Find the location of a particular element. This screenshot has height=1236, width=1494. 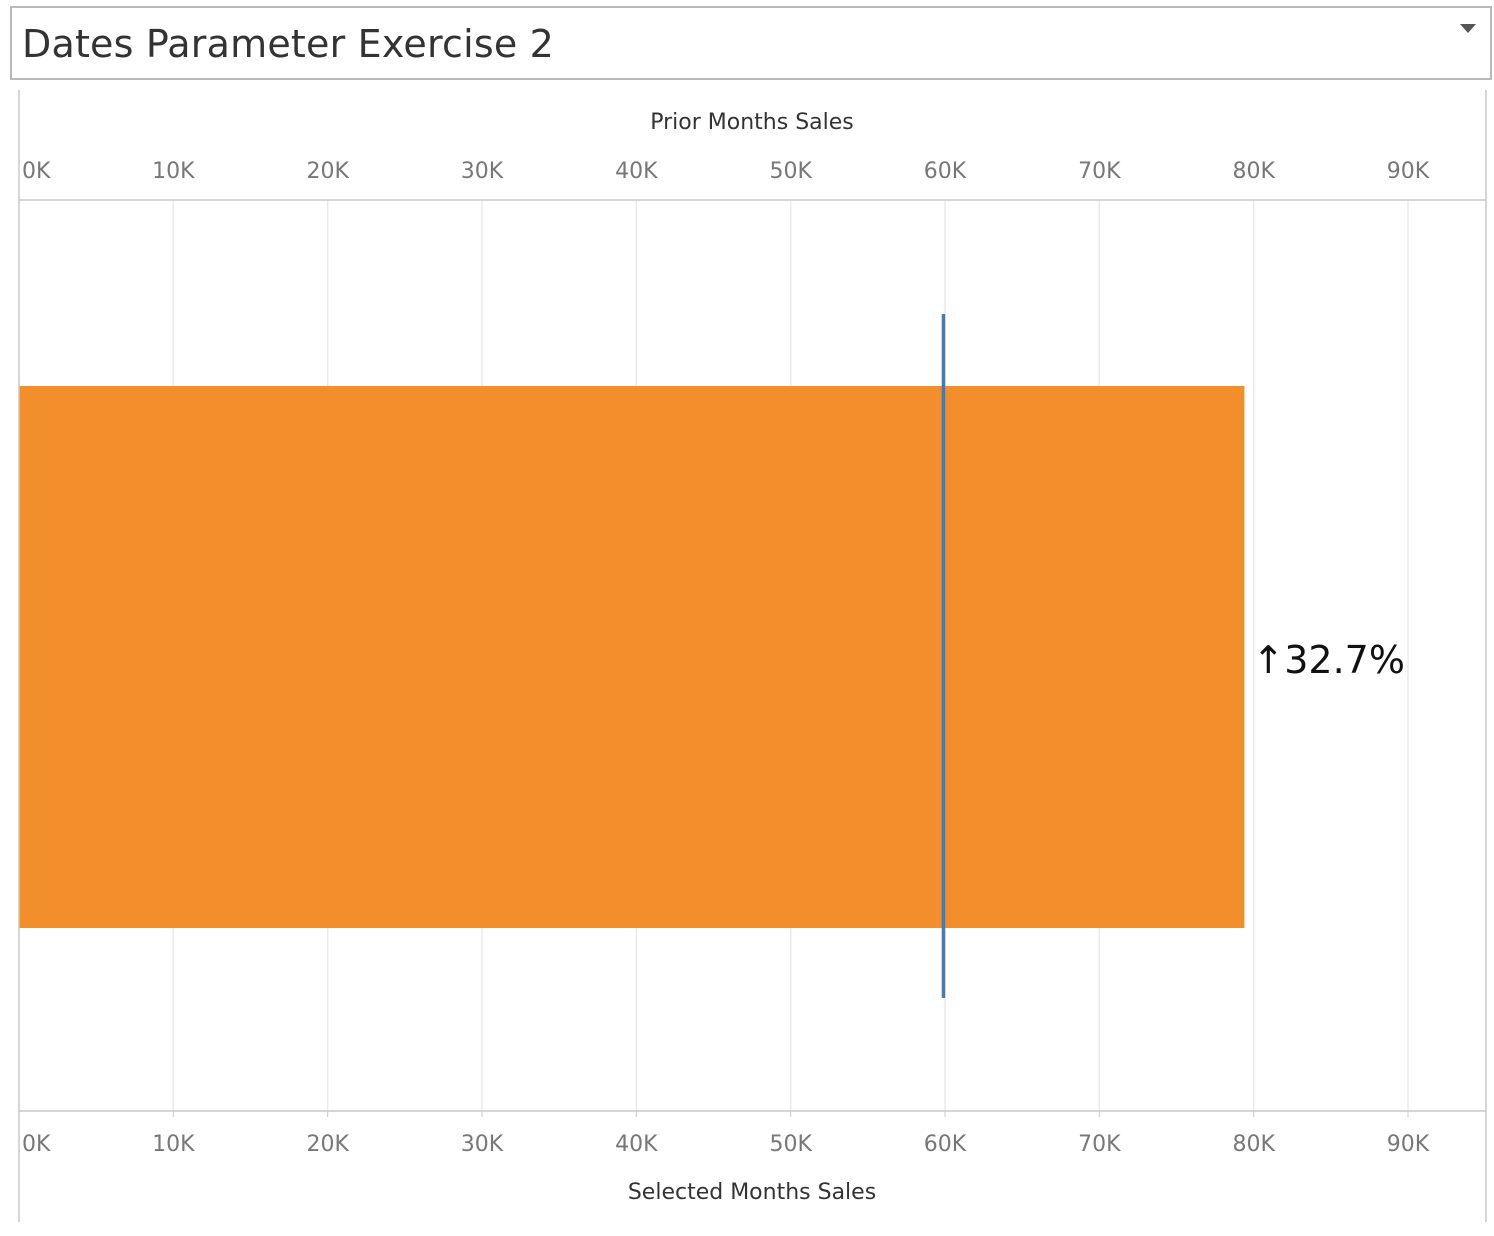

top-axis-title: Prior Months Sales is located at coordinates (752, 122).